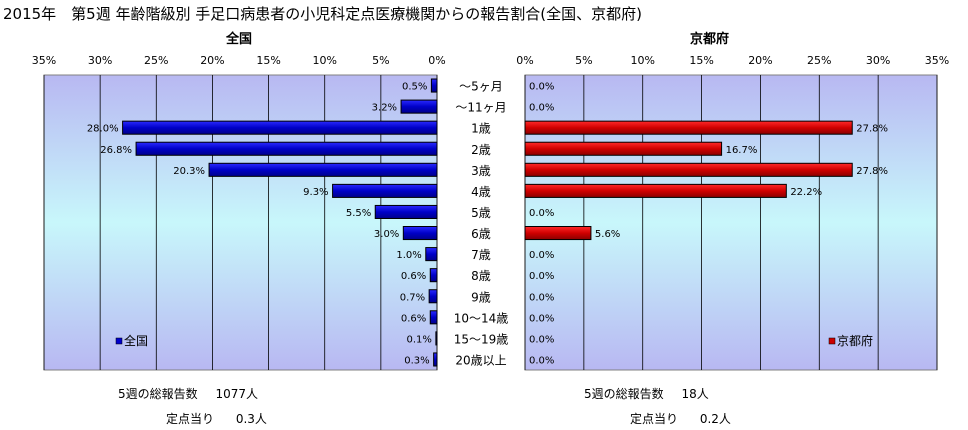  What do you see at coordinates (481, 129) in the screenshot?
I see `category-label: 1歳` at bounding box center [481, 129].